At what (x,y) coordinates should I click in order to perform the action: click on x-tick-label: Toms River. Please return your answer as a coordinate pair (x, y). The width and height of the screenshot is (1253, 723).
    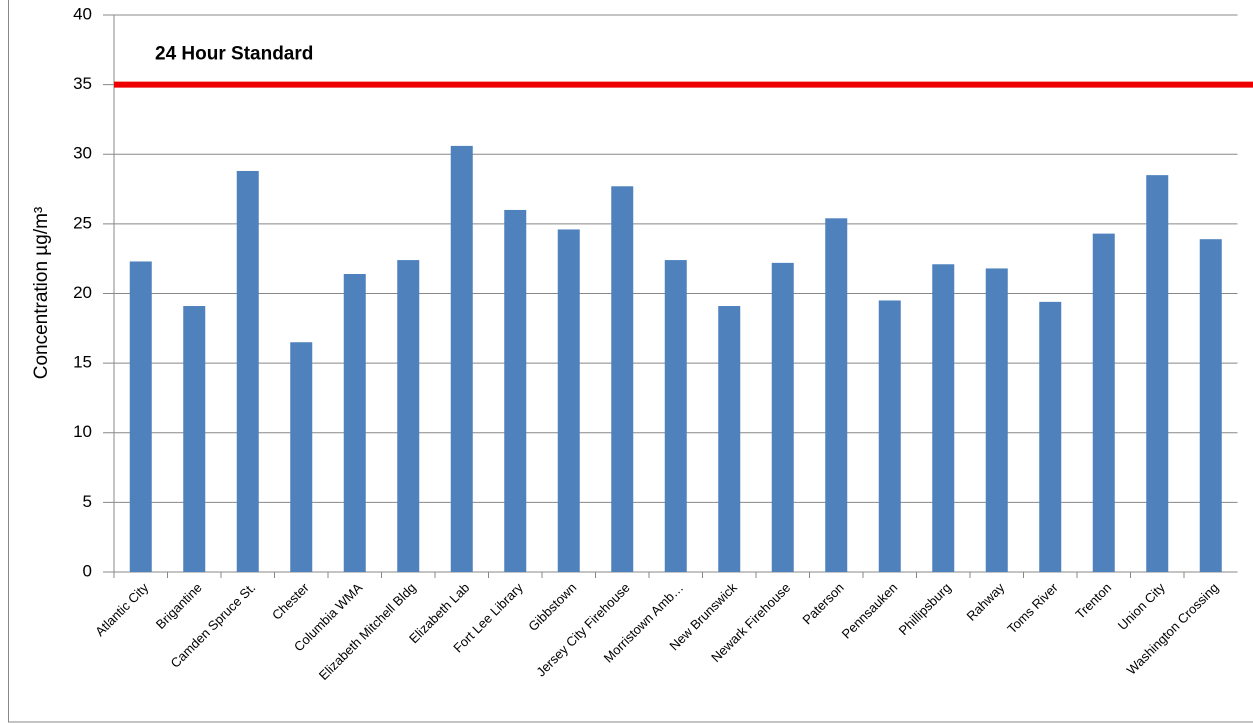
    Looking at the image, I should click on (1032, 607).